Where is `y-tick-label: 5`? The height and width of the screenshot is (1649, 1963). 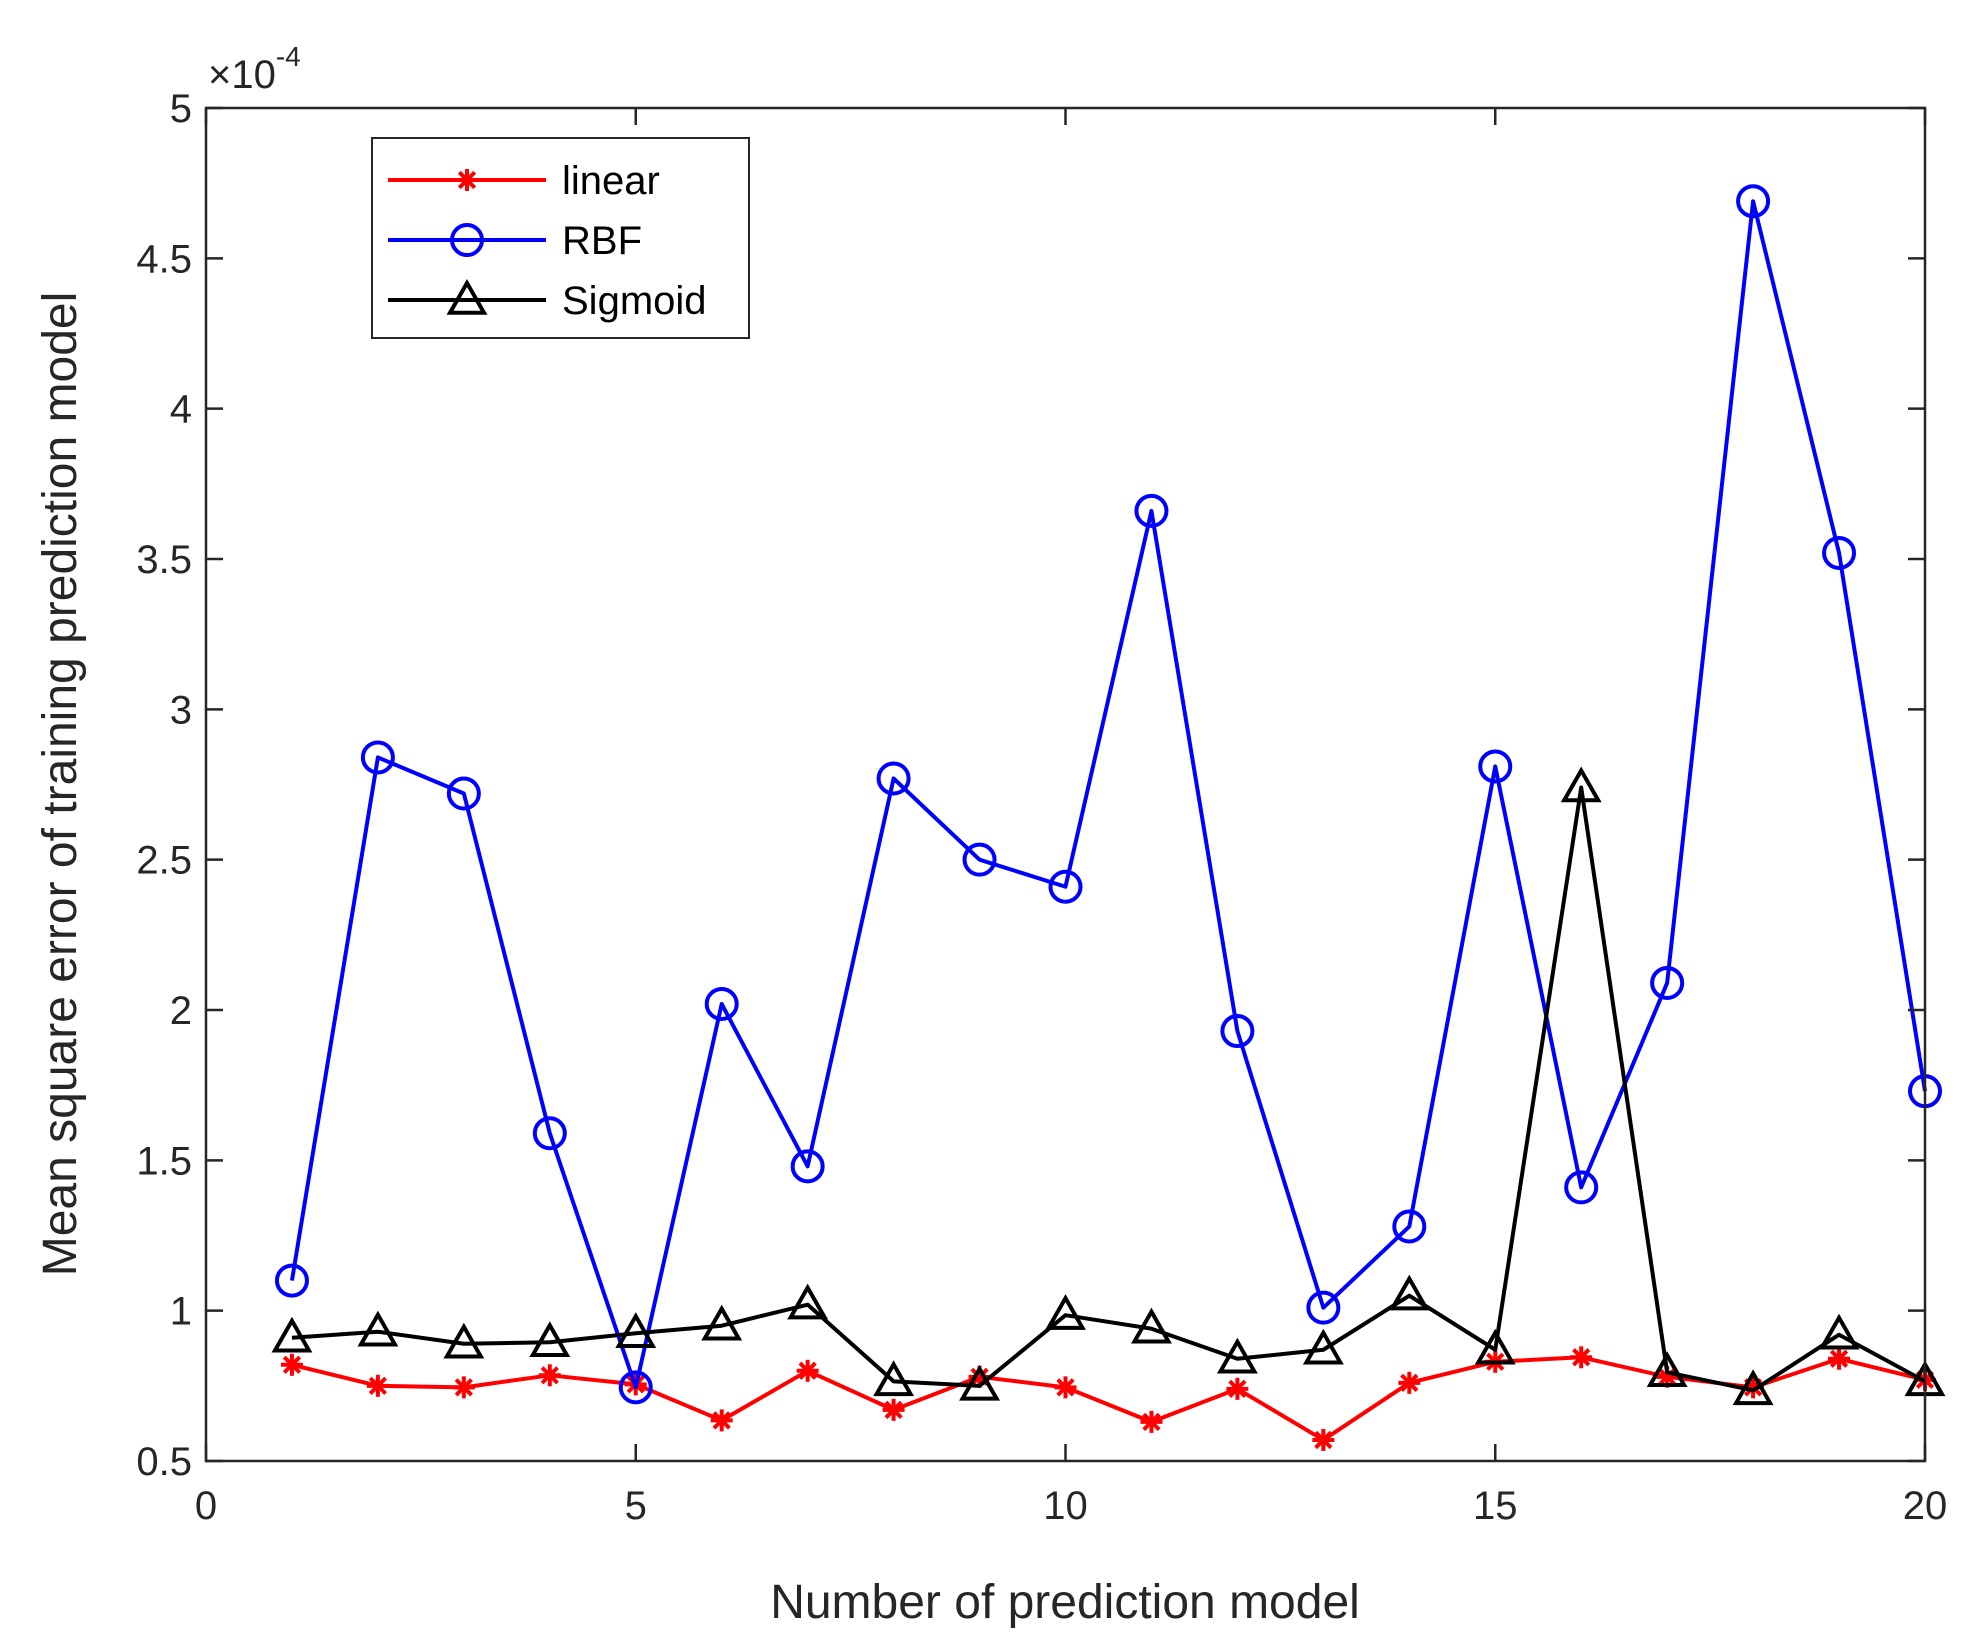
y-tick-label: 5 is located at coordinates (181, 109).